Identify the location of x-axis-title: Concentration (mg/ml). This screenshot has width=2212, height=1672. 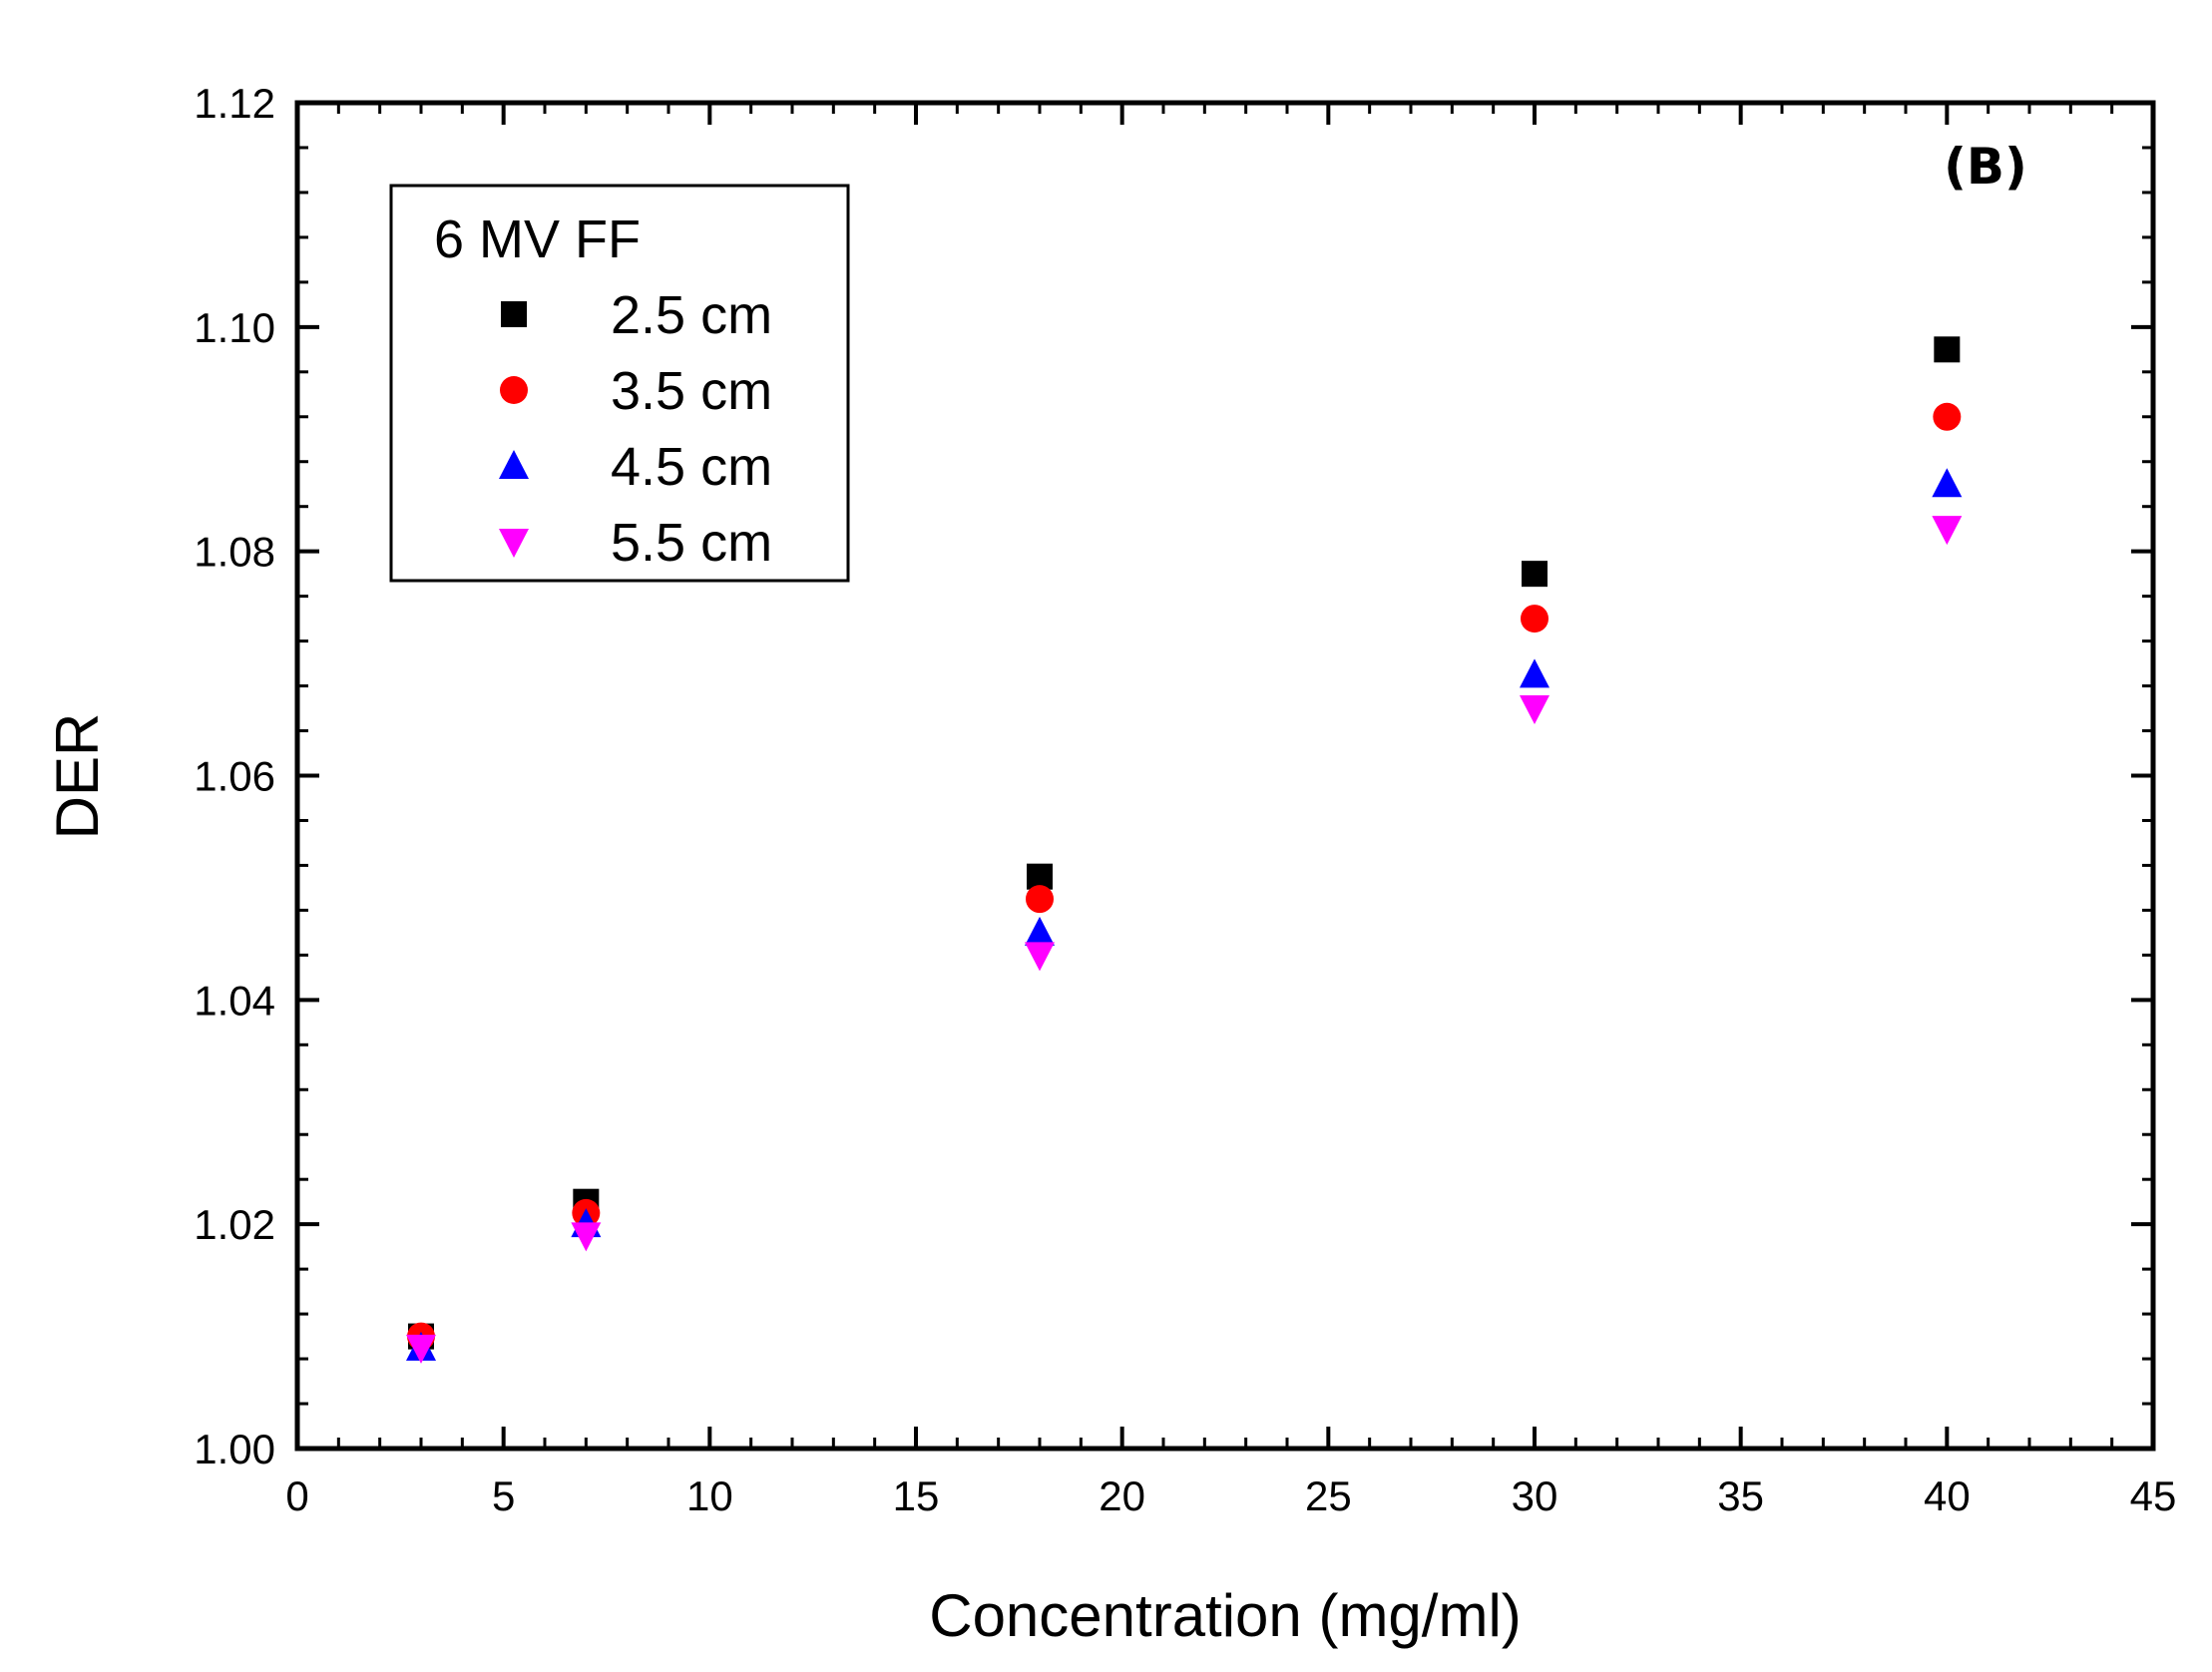
(1226, 1615).